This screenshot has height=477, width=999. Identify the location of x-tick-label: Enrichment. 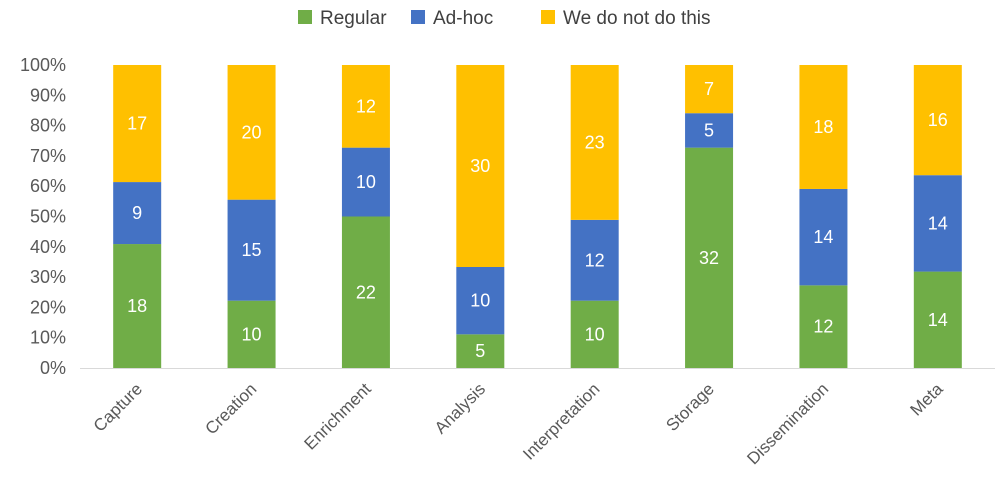
(338, 416).